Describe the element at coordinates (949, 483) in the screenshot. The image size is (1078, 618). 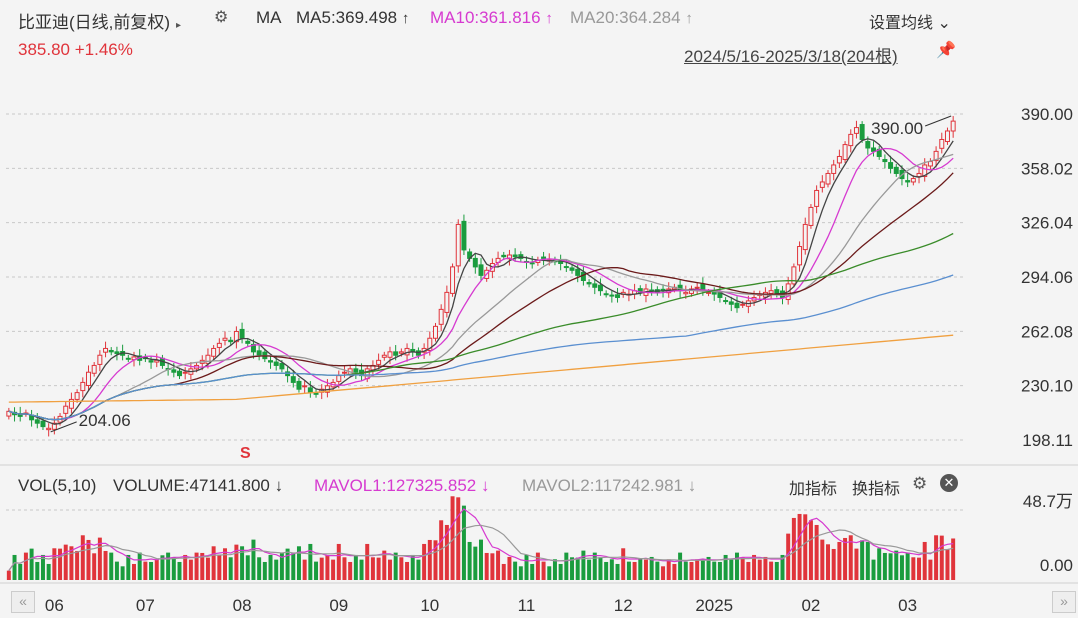
I see `close-icon: ✕` at that location.